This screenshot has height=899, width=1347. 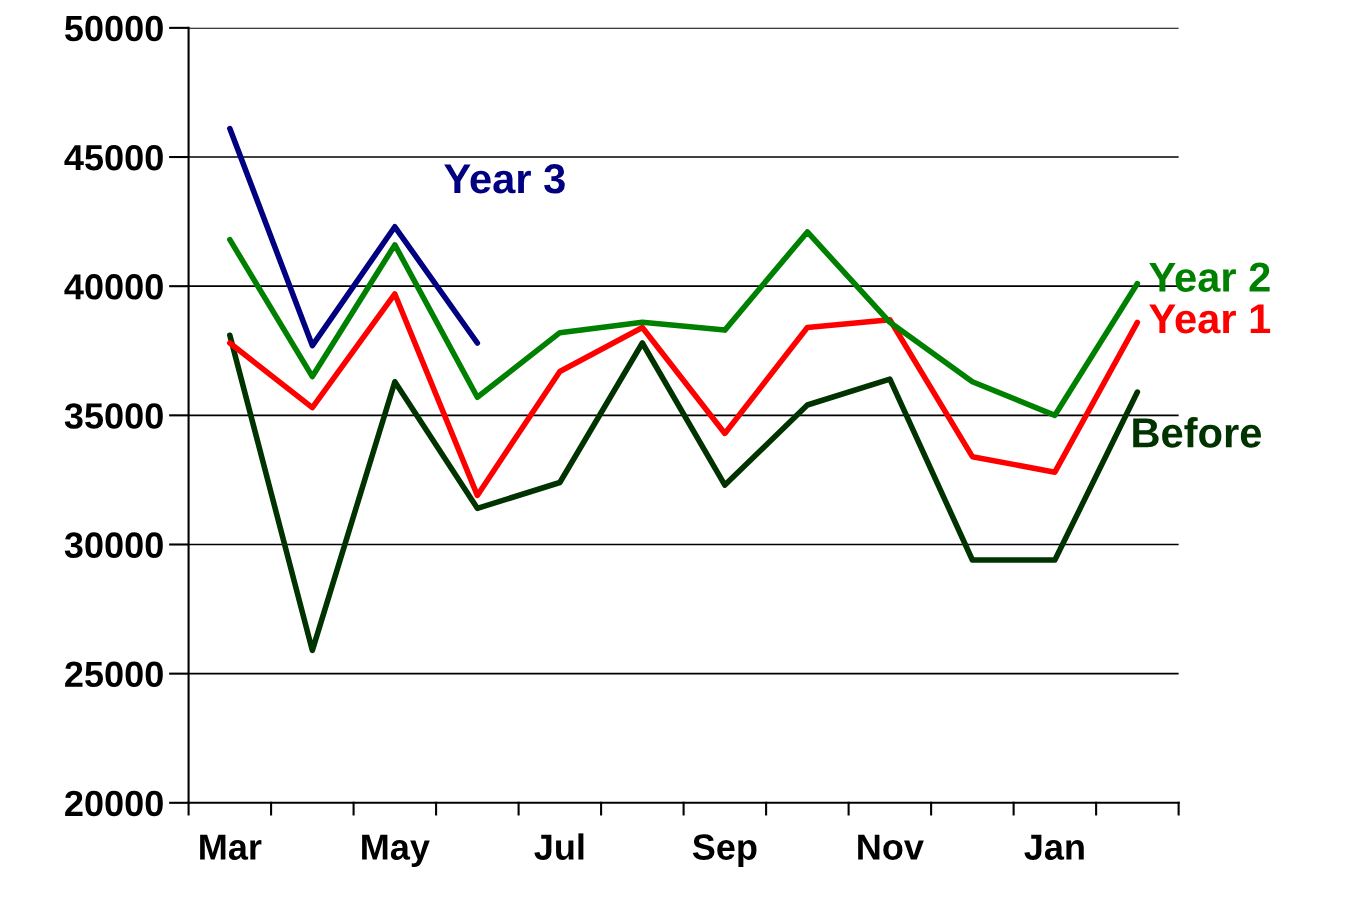 I want to click on y-tick-label: 45000, so click(x=113, y=157).